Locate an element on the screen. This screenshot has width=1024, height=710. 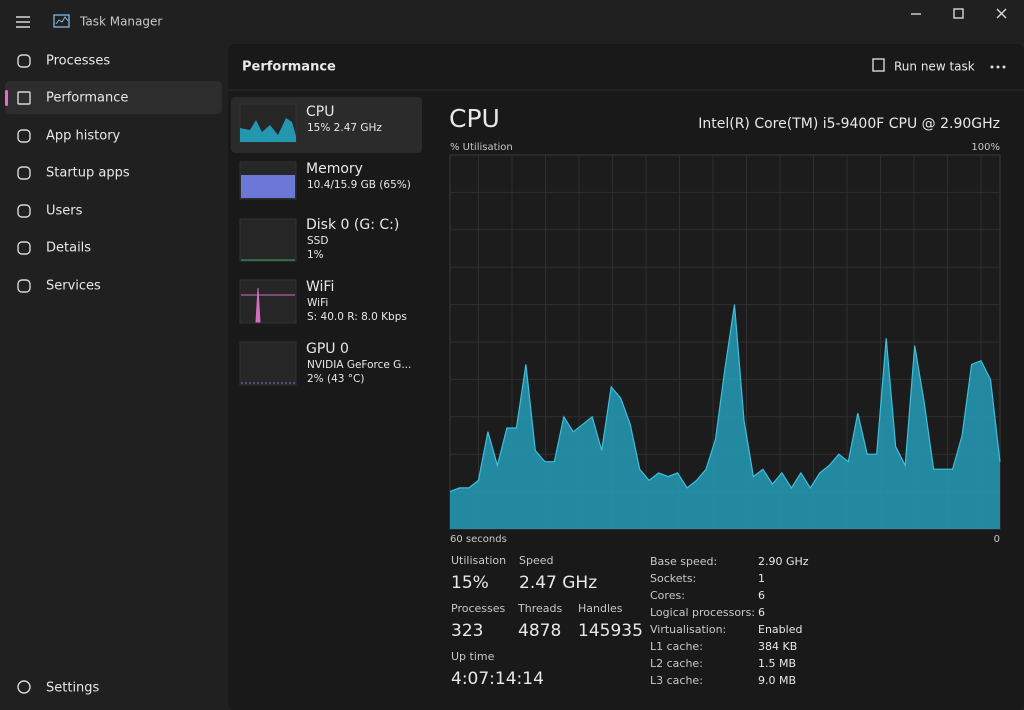
nav-item: Services is located at coordinates (59, 286).